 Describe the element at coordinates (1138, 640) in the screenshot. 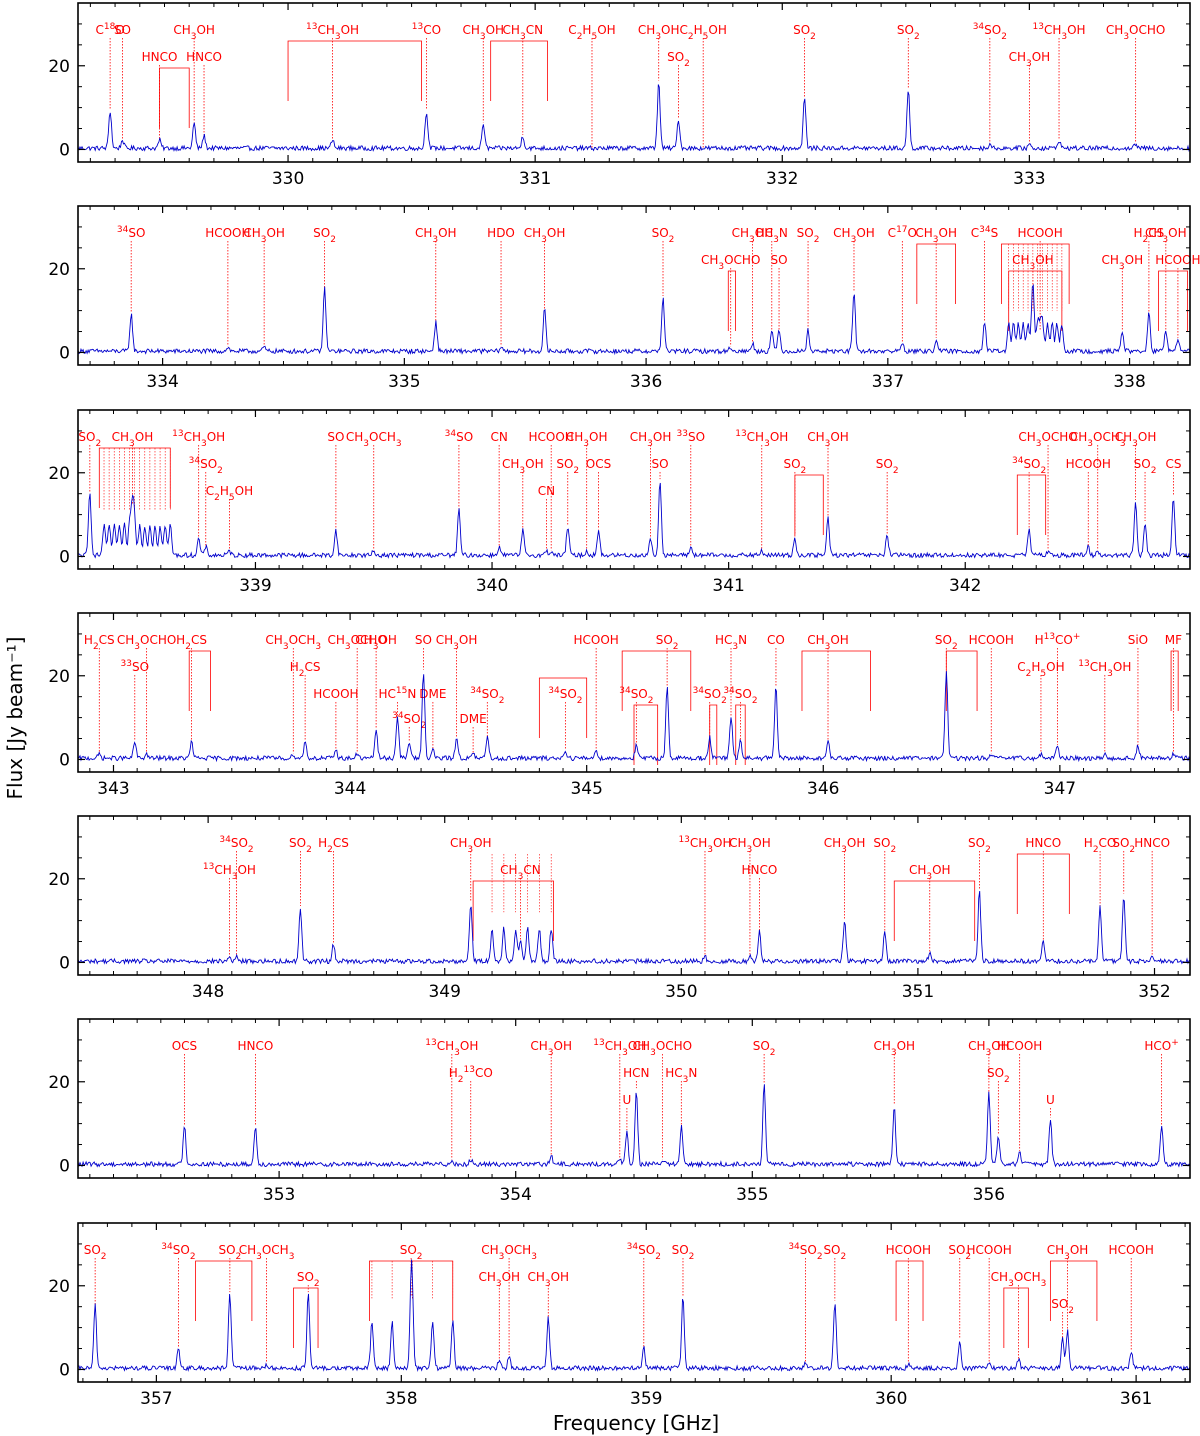

I see `line-label: SiO` at that location.